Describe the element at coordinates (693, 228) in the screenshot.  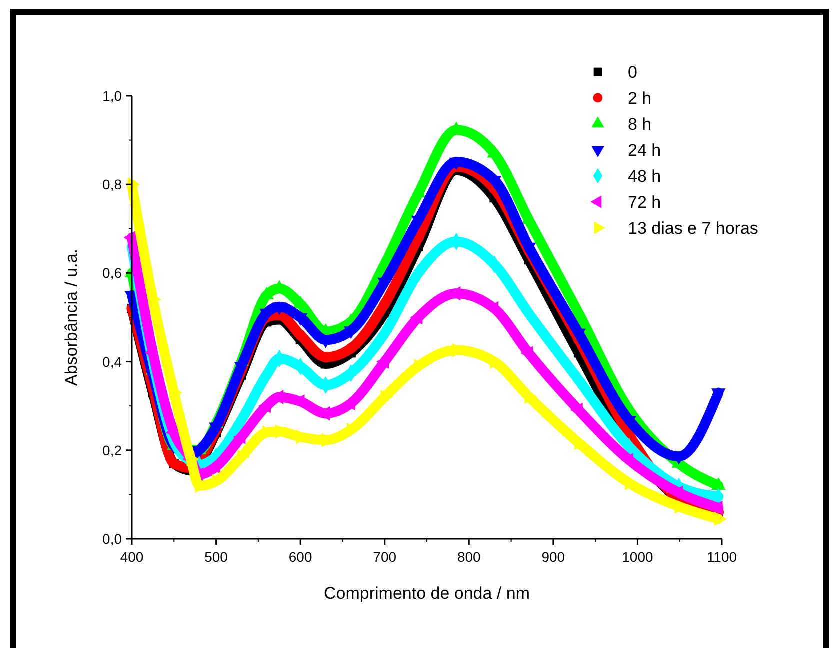
I see `legend-label: 13 dias e 7 horas` at that location.